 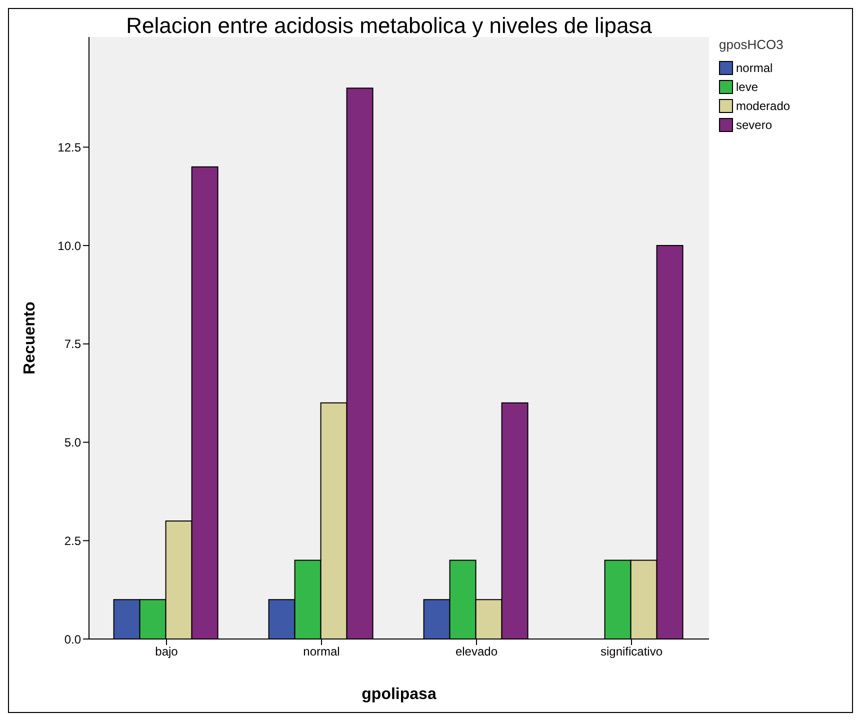 I want to click on y-tick-label: 2.5, so click(x=73, y=541).